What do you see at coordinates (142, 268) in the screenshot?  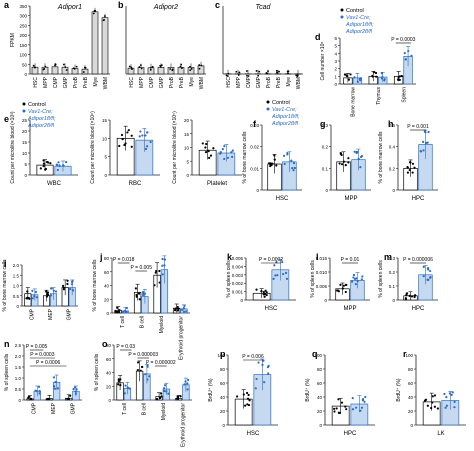 I see `p-value-label: P = 0.005` at bounding box center [142, 268].